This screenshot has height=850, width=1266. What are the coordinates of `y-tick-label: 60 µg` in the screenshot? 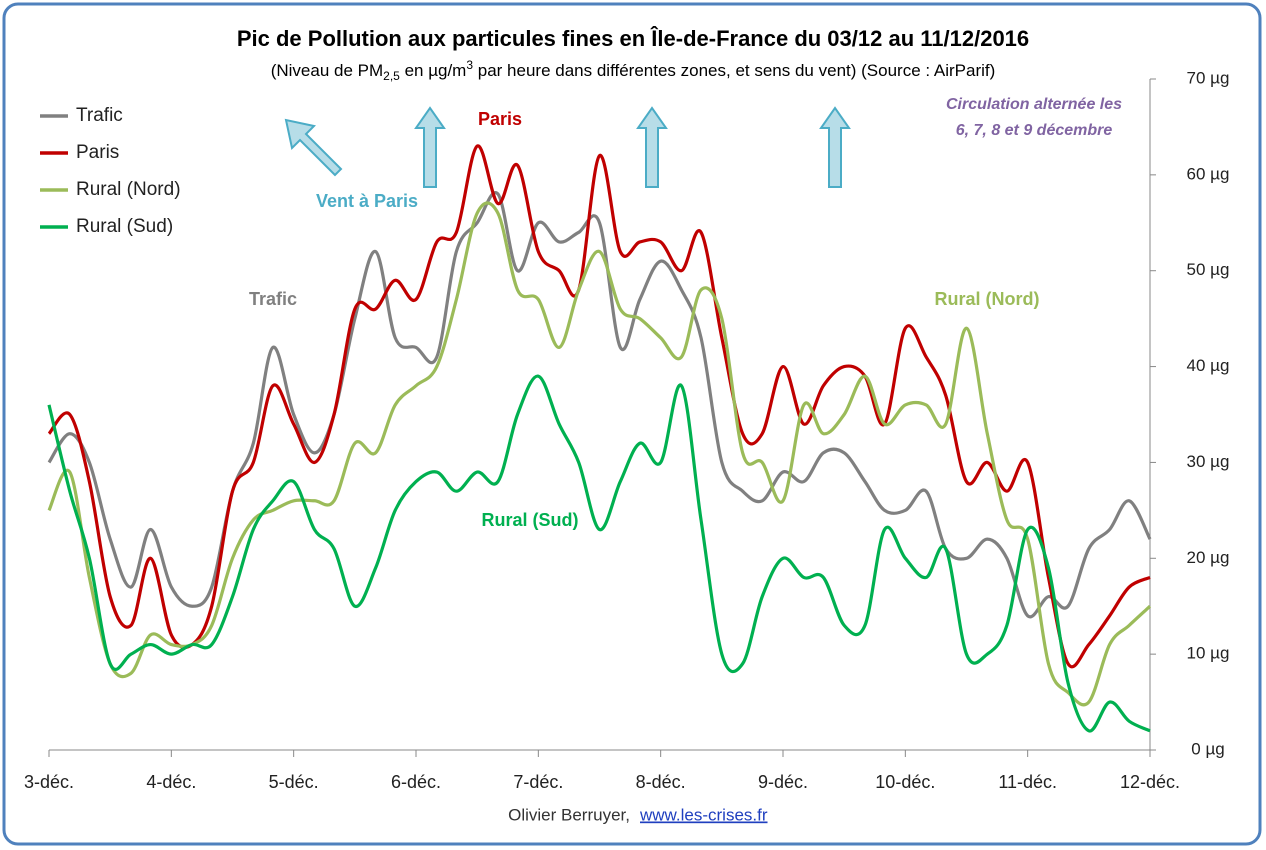 It's located at (1208, 173).